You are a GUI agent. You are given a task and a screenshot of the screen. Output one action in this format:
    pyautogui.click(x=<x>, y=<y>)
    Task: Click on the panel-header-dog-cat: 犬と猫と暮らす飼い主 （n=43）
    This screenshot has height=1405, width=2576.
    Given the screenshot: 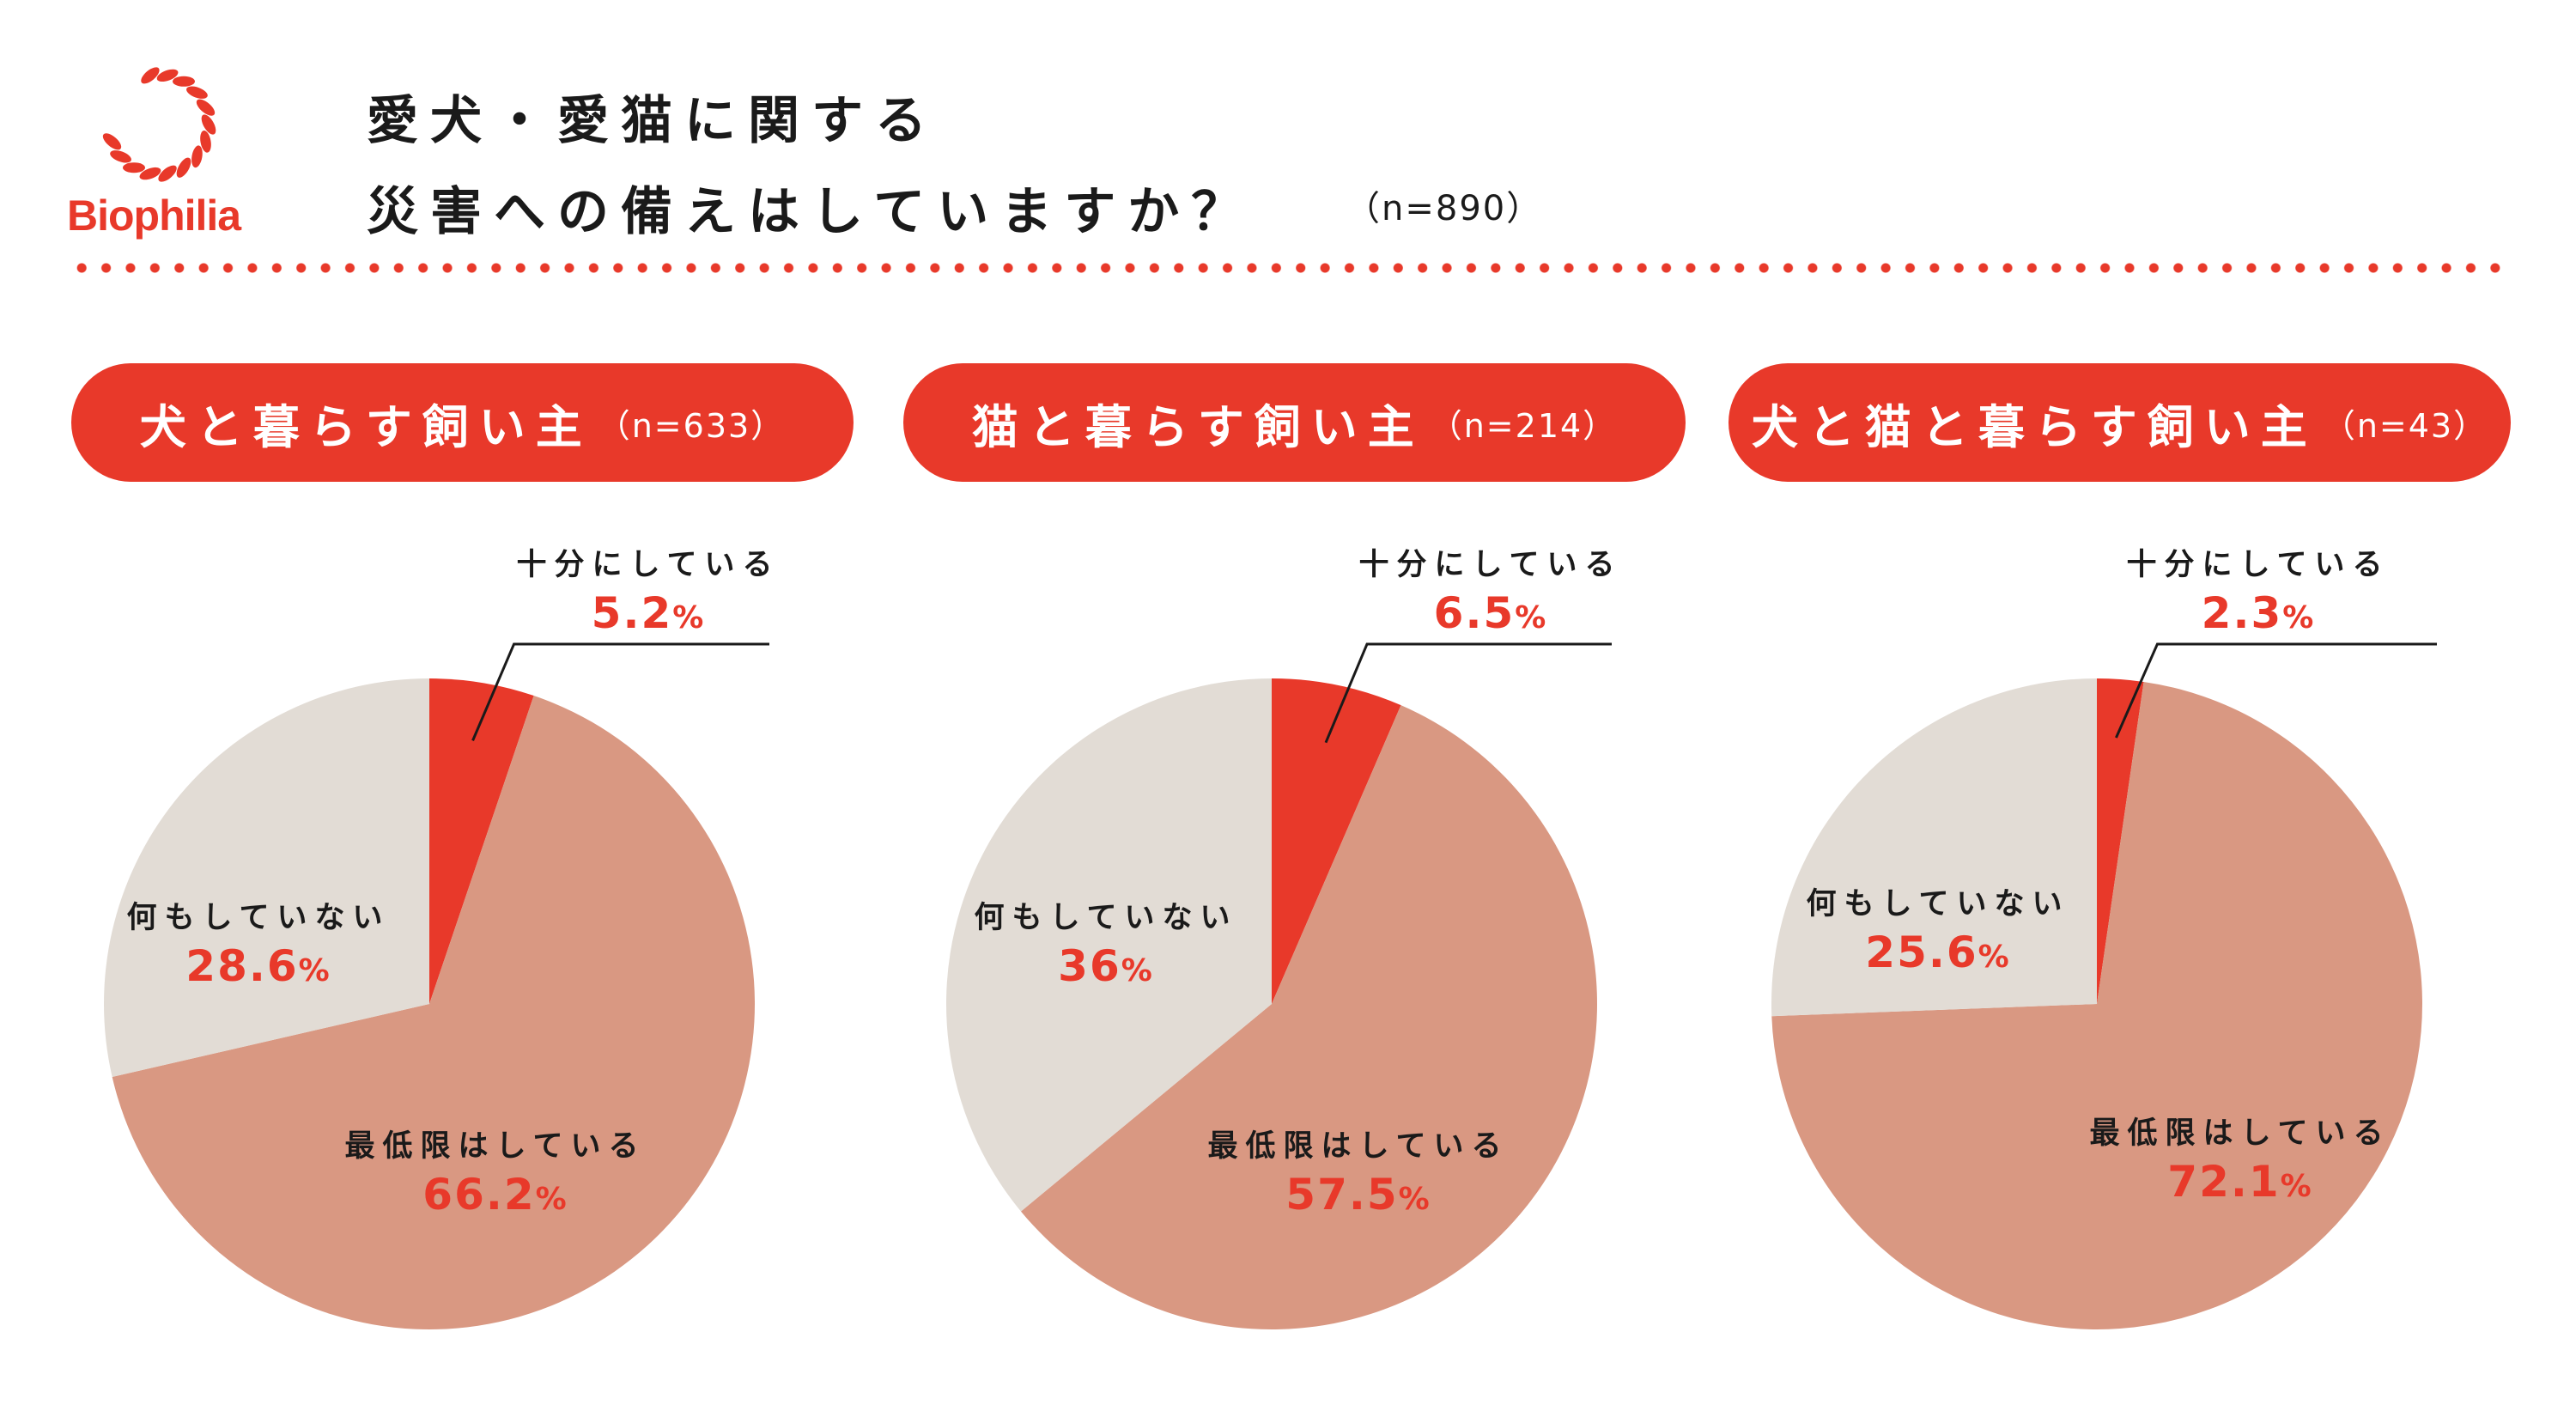 What is the action you would take?
    pyautogui.click(x=2119, y=422)
    